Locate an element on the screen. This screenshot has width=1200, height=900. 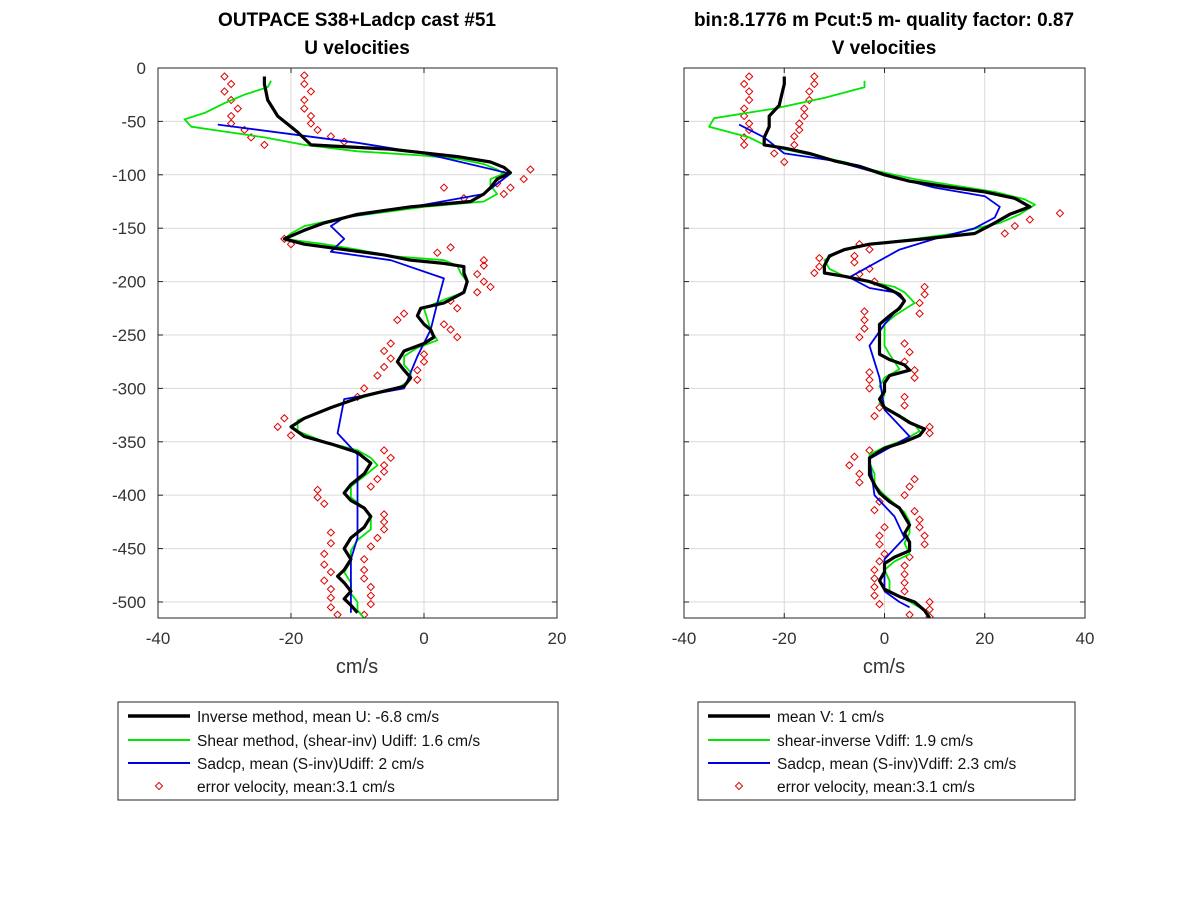
u-y-tick-label: -500 is located at coordinates (129, 602).